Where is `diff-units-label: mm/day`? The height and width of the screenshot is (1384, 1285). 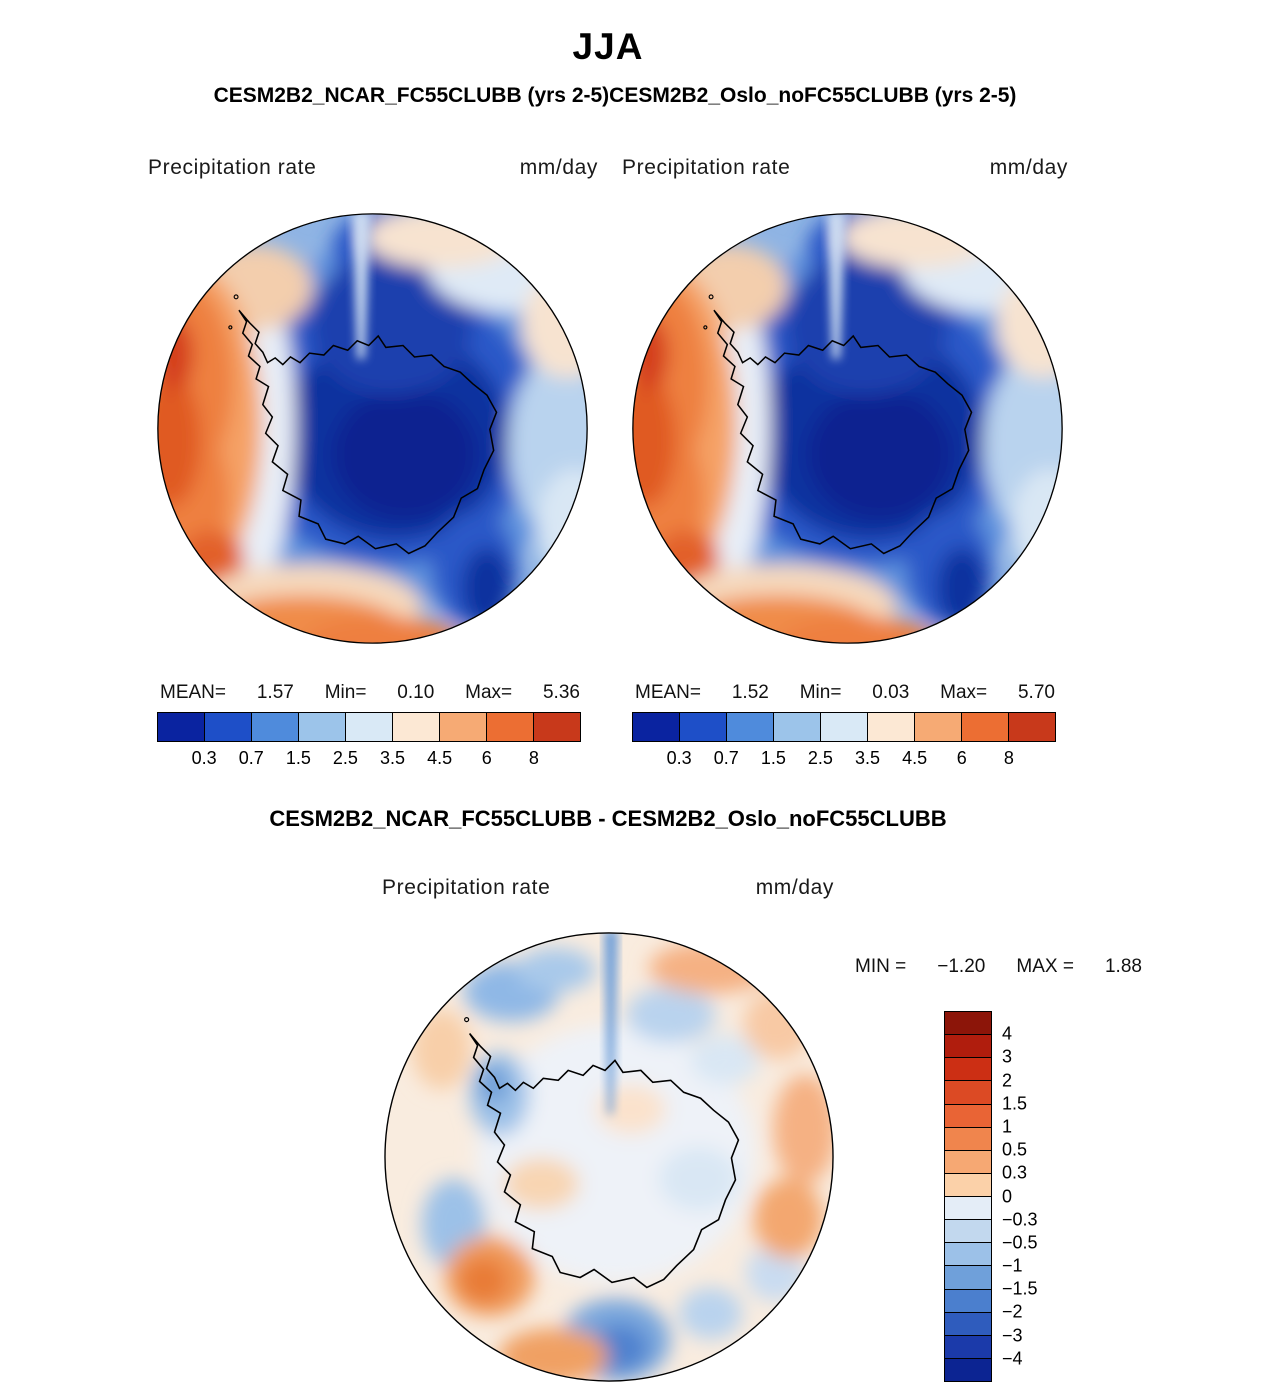
diff-units-label: mm/day is located at coordinates (794, 887).